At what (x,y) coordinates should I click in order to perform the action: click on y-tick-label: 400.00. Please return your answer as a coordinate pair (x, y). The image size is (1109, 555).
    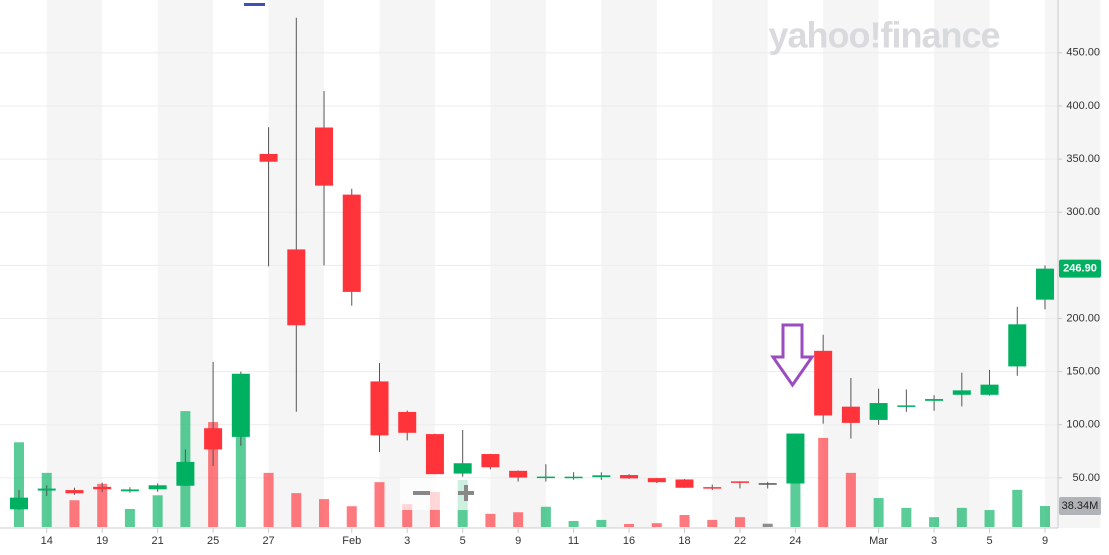
    Looking at the image, I should click on (1083, 106).